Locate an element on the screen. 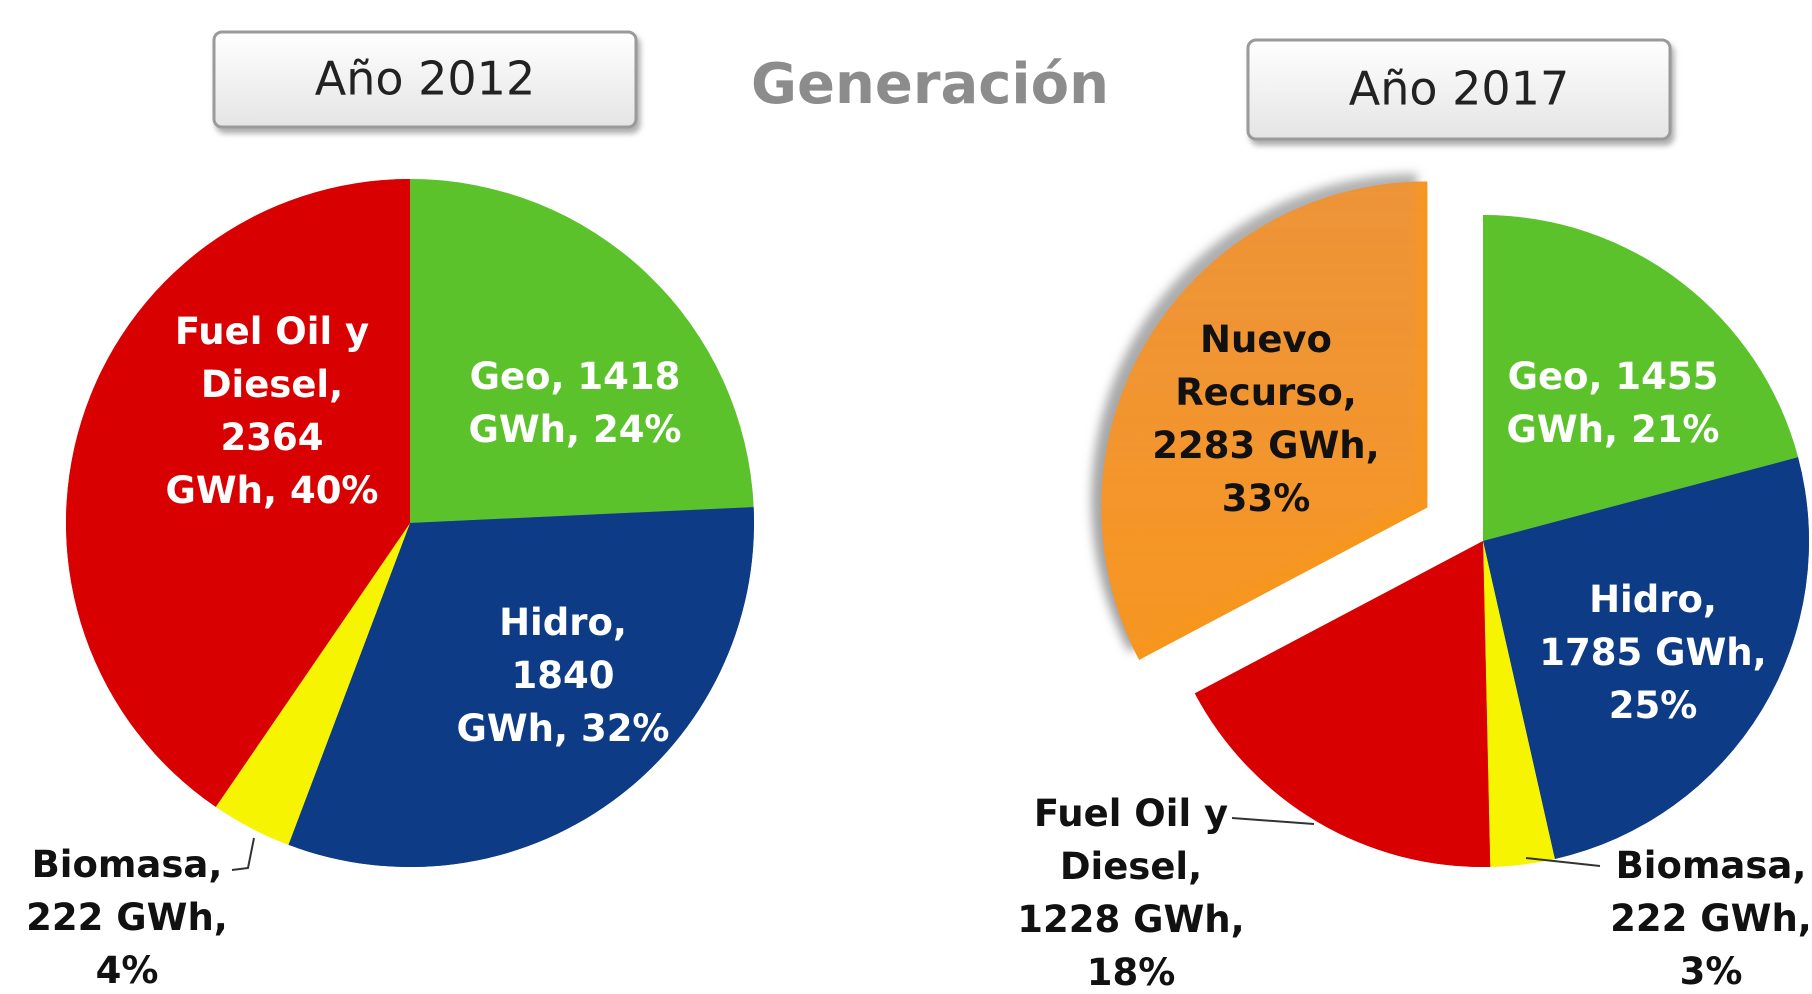 Image resolution: width=1812 pixels, height=994 pixels. data-label: Hidro, 1785 GWh, 25% is located at coordinates (1652, 652).